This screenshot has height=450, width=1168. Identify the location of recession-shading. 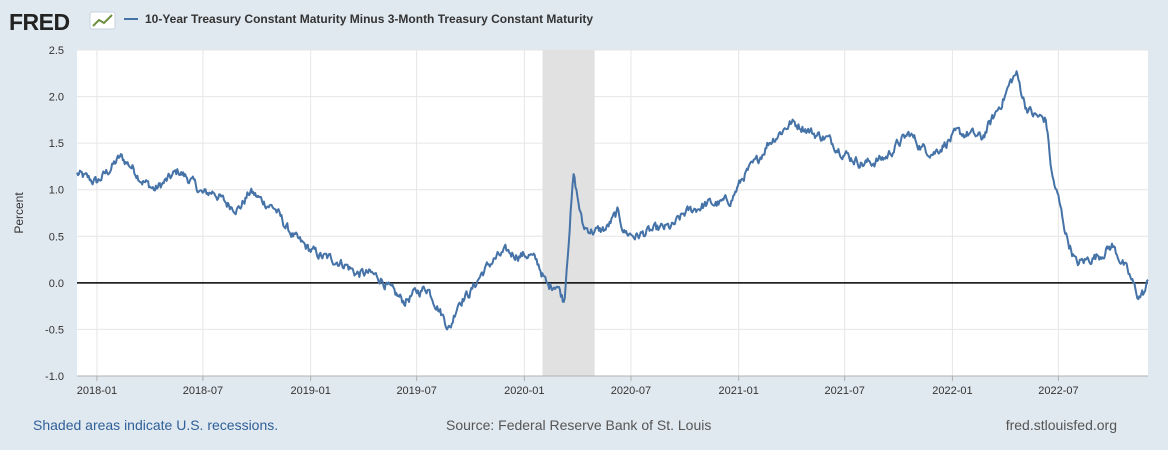
(568, 213).